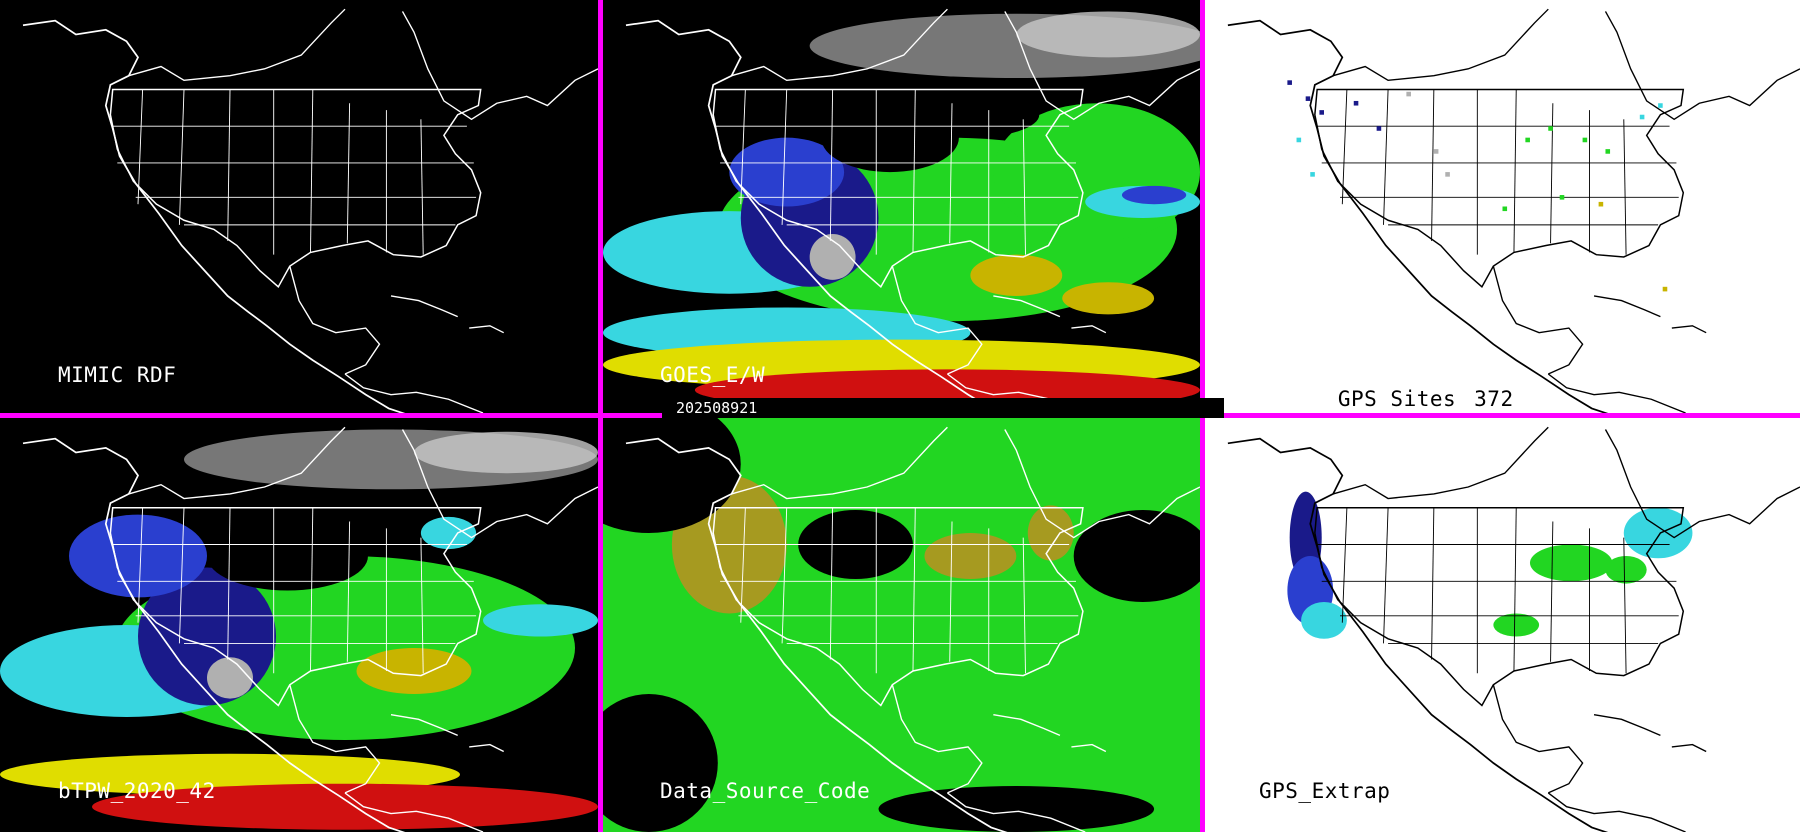  Describe the element at coordinates (765, 791) in the screenshot. I see `panel-label-data-source-code: Data_Source_Code` at that location.